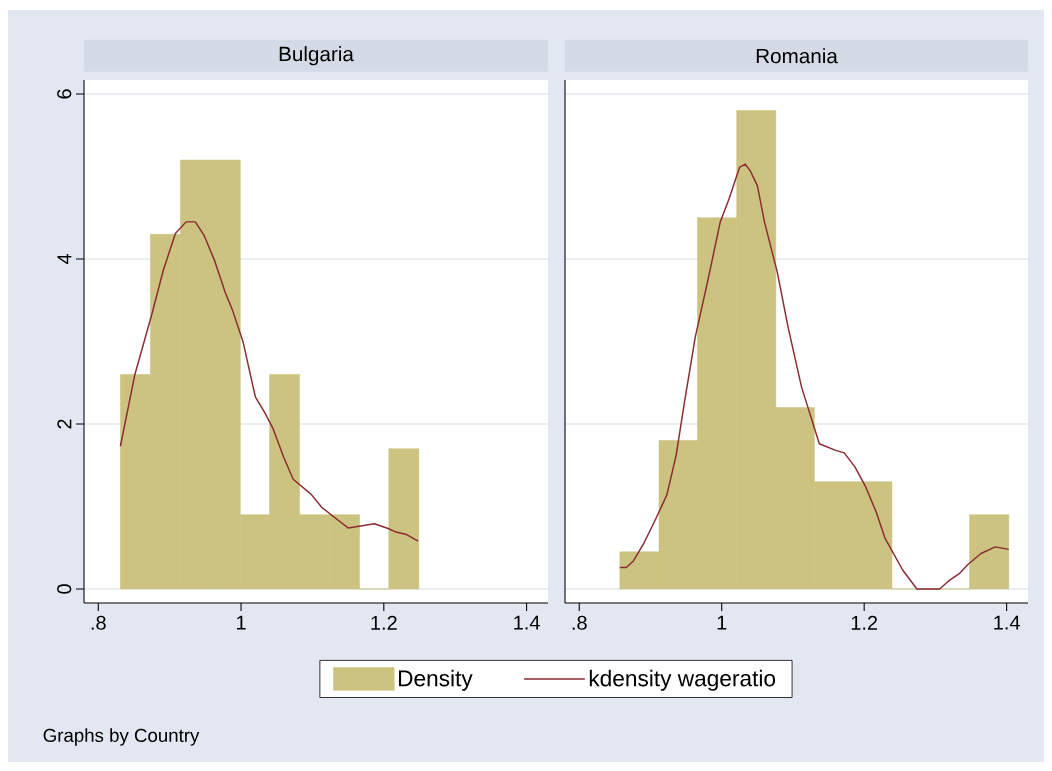 This screenshot has width=1052, height=771. What do you see at coordinates (435, 680) in the screenshot?
I see `legend-label: Density` at bounding box center [435, 680].